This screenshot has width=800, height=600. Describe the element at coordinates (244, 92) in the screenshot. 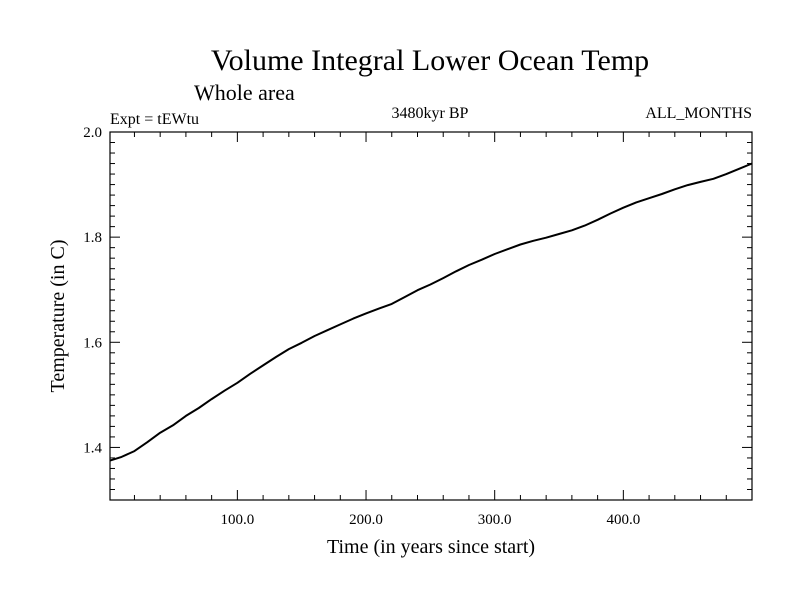

I see `chart-subtitle: Whole area` at that location.